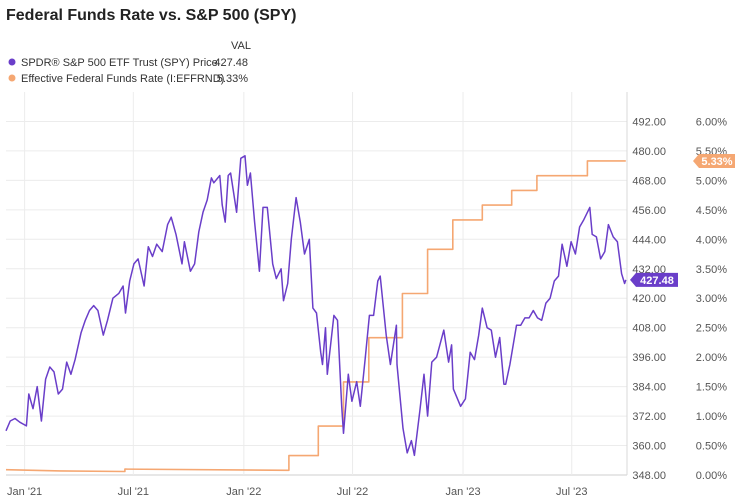 The width and height of the screenshot is (750, 504). I want to click on legend-value-spy: 427.48, so click(231, 63).